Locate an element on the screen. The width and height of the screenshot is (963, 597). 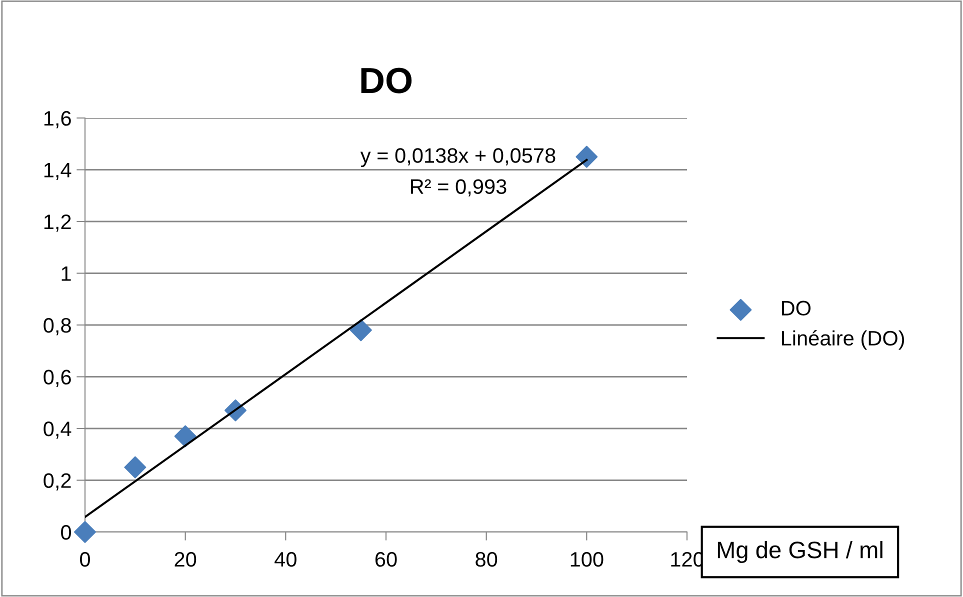
annotation: y = 0,0138x + 0,0578 is located at coordinates (458, 158).